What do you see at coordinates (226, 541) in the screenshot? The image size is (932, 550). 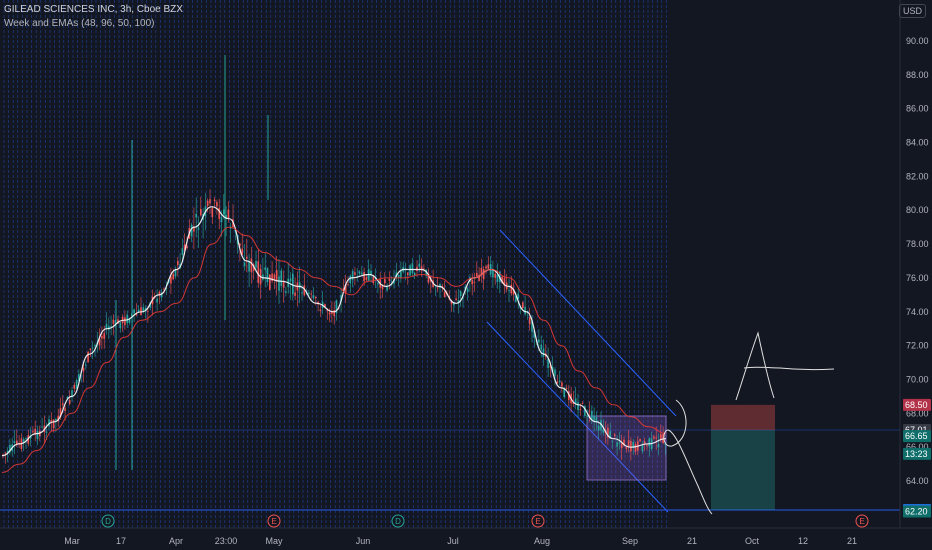 I see `x-tick-label: 23:00` at bounding box center [226, 541].